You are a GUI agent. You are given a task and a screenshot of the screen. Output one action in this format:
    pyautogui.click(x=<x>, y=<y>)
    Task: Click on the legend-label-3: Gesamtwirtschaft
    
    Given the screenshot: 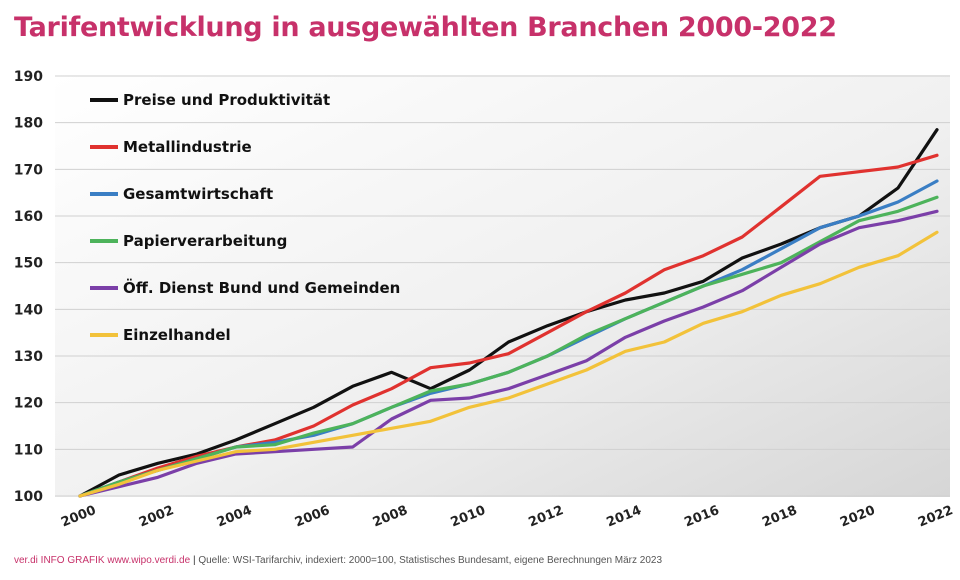 What is the action you would take?
    pyautogui.click(x=198, y=194)
    